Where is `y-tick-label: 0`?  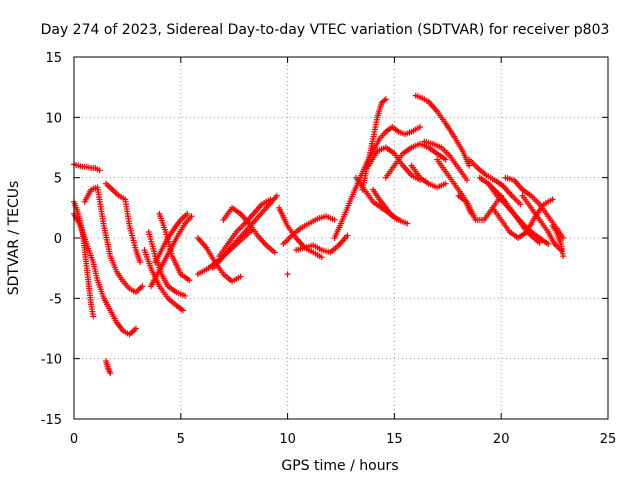
y-tick-label: 0 is located at coordinates (58, 239).